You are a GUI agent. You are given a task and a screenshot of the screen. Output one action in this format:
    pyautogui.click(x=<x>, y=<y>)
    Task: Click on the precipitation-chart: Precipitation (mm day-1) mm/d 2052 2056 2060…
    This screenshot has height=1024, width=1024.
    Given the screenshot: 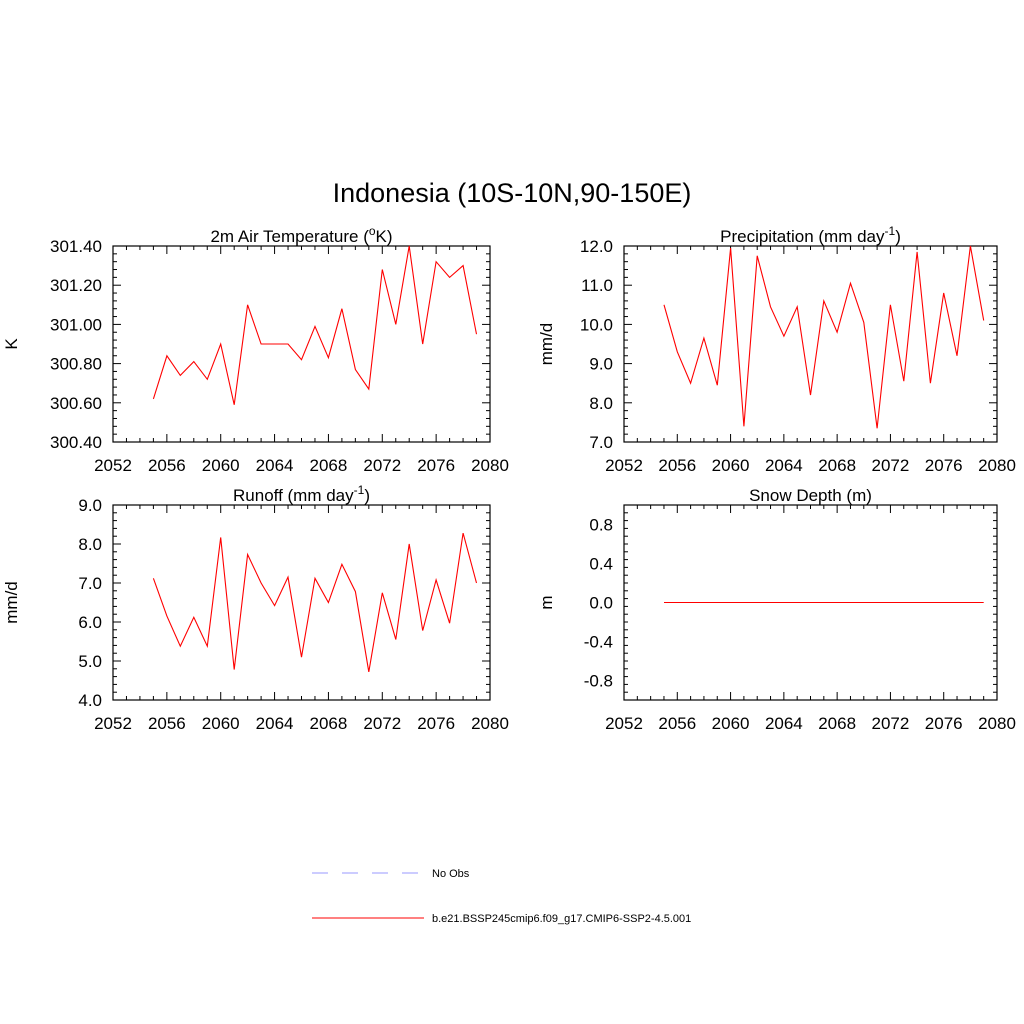 What is the action you would take?
    pyautogui.click(x=776, y=349)
    